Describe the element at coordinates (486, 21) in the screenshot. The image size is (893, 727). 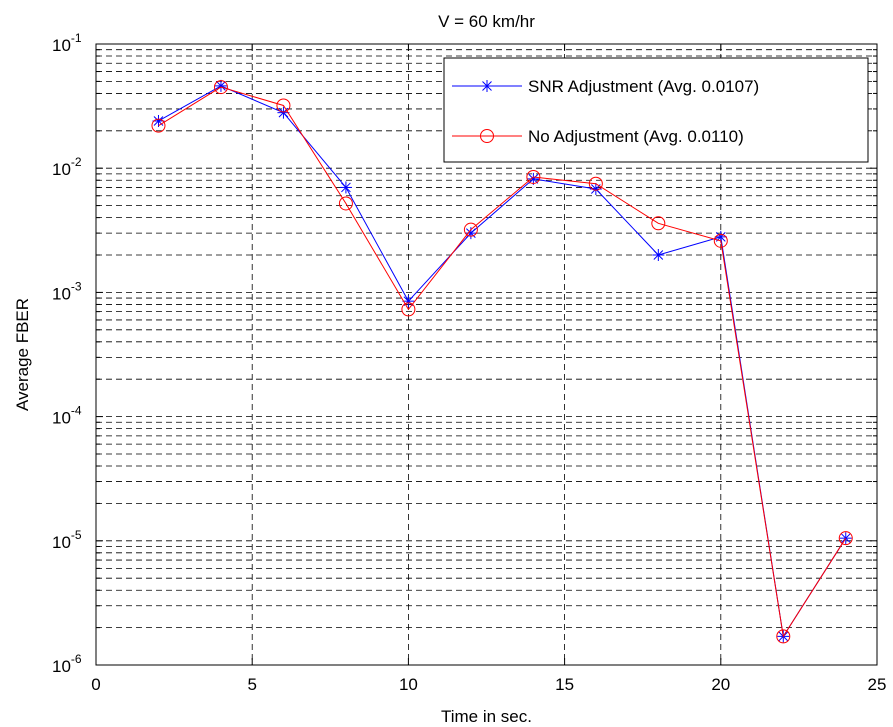
I see `chart-title: V = 60 km/hr` at that location.